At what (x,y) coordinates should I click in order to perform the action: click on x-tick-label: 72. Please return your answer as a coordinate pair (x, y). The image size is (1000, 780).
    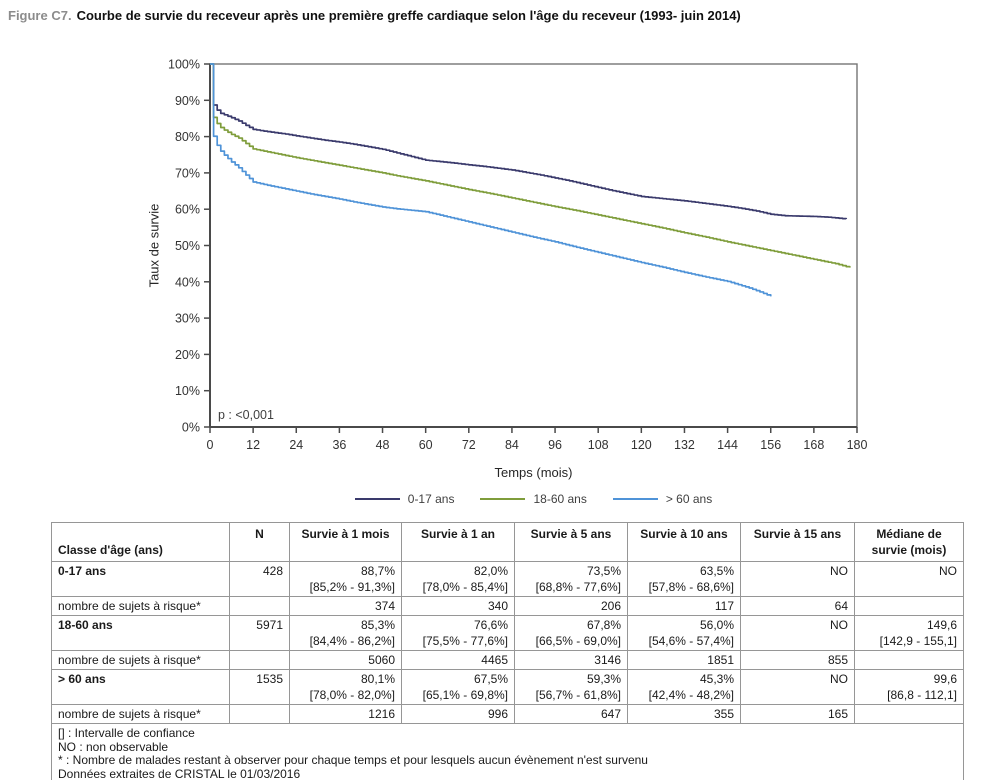
    Looking at the image, I should click on (469, 445).